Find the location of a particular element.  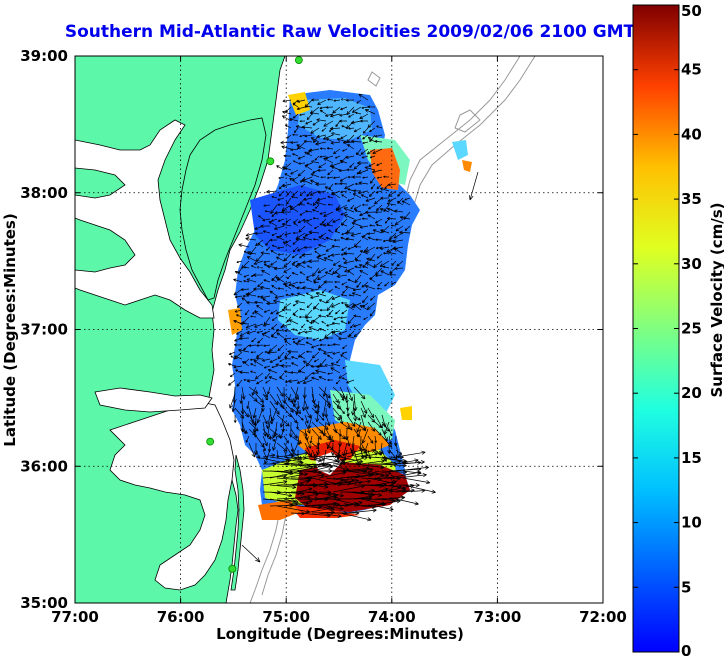

outer-banks is located at coordinates (237, 522).